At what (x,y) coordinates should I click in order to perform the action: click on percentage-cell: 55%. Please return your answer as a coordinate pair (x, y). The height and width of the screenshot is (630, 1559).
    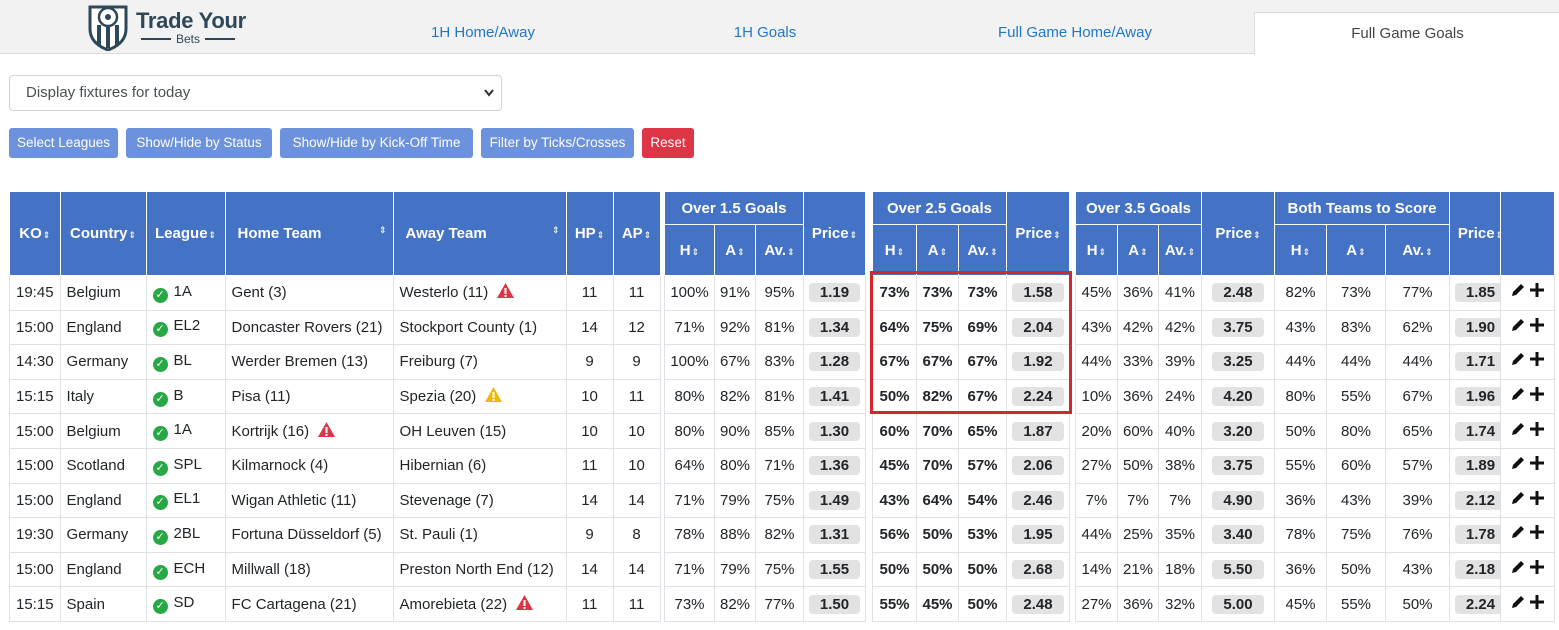
    Looking at the image, I should click on (1300, 465).